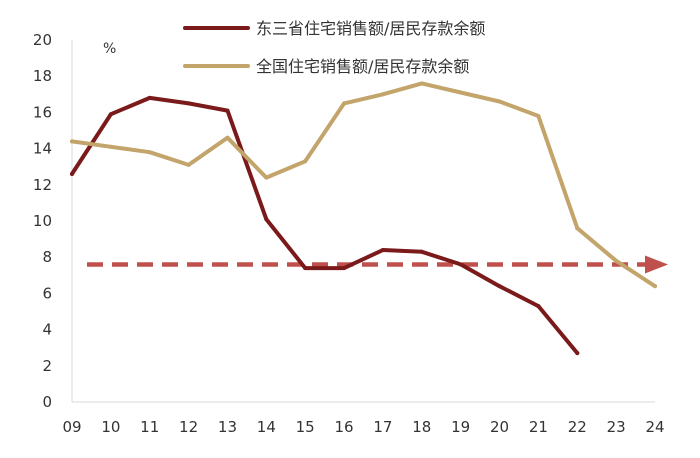 This screenshot has height=458, width=700. What do you see at coordinates (47, 402) in the screenshot?
I see `y-tick-label: 0` at bounding box center [47, 402].